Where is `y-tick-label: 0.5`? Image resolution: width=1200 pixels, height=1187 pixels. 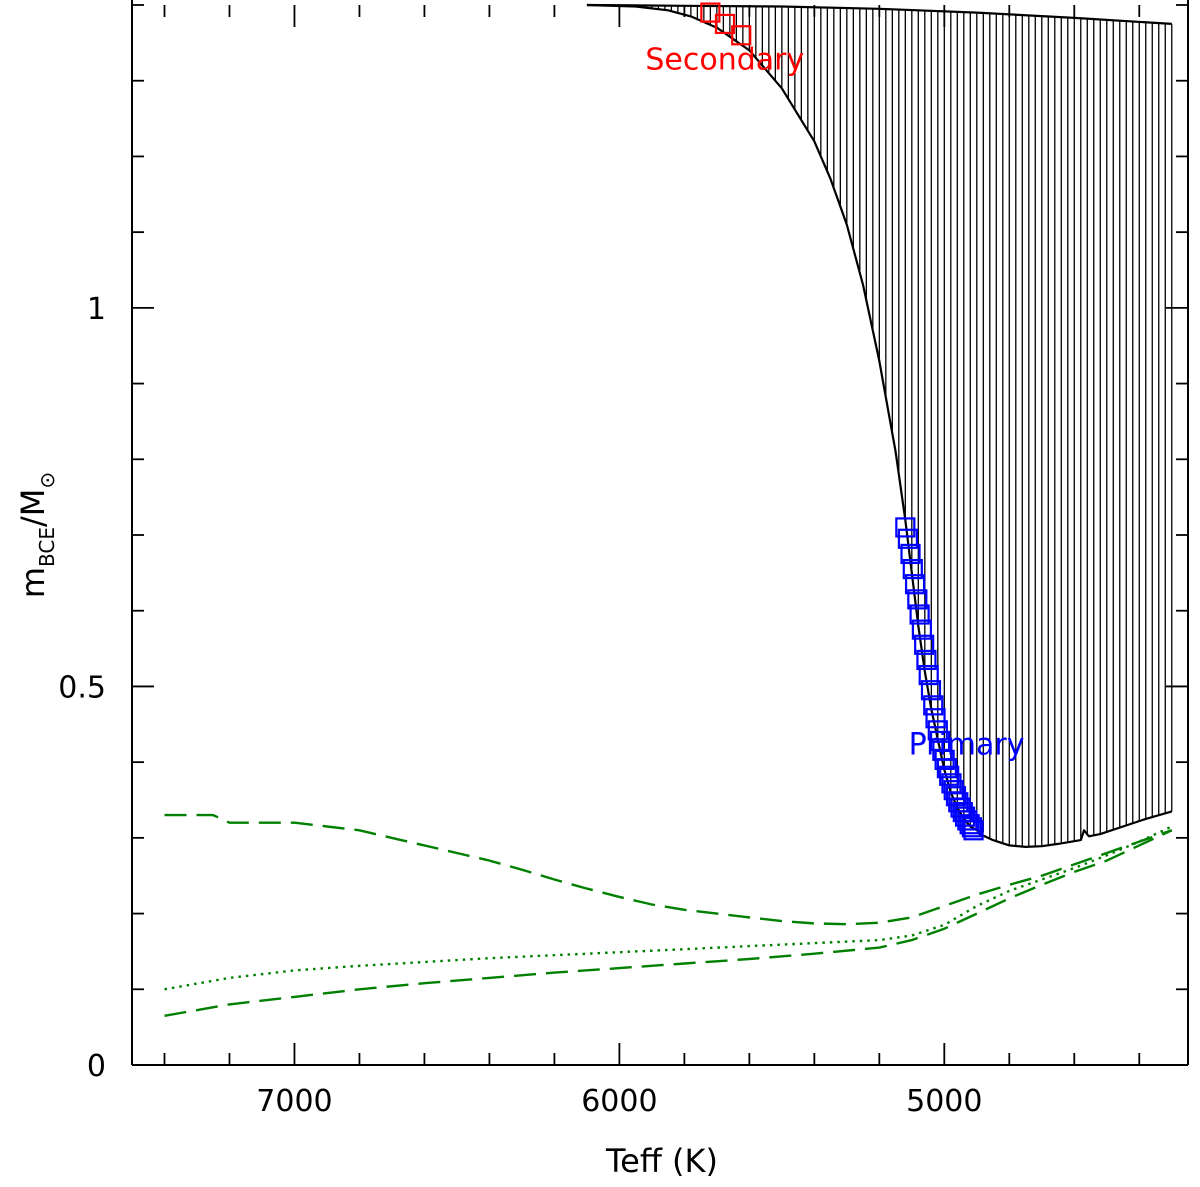 y-tick-label: 0.5 is located at coordinates (82, 687).